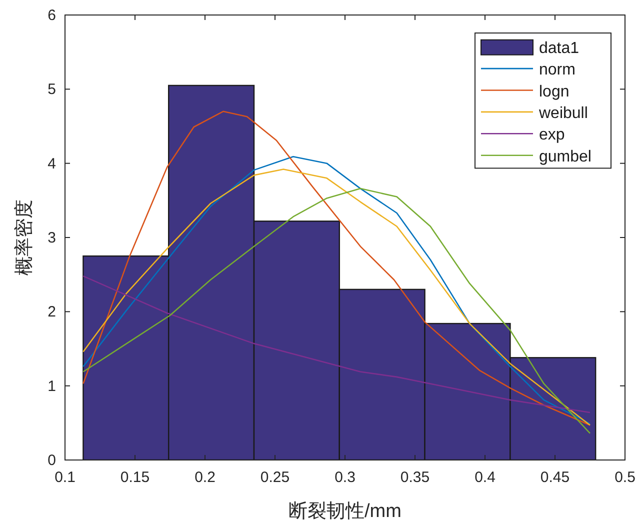 The image size is (644, 527). Describe the element at coordinates (52, 15) in the screenshot. I see `y-tick-label: 6` at that location.